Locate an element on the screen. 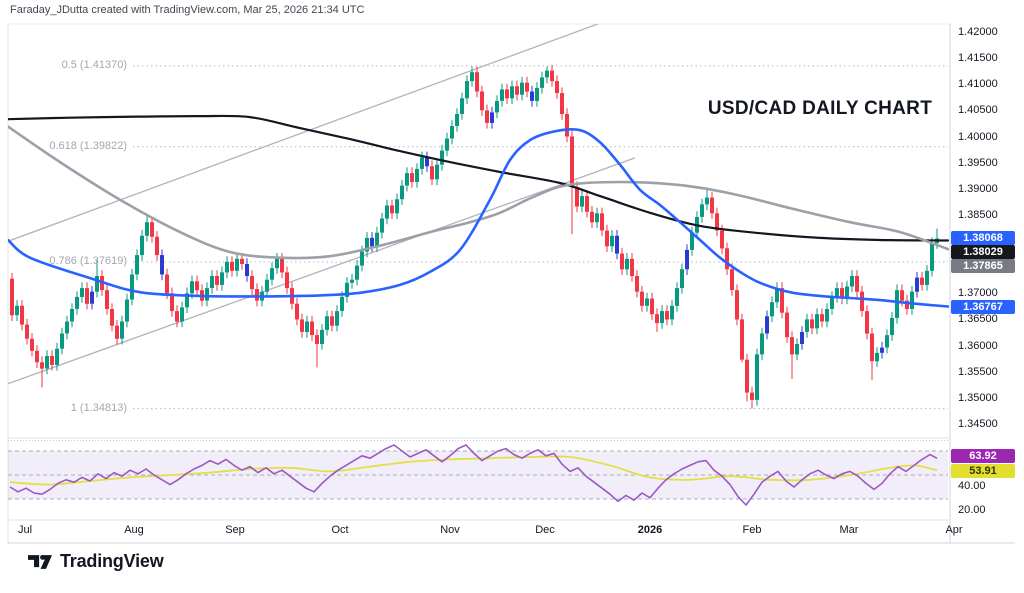  price-tick: 1.36500 is located at coordinates (978, 319).